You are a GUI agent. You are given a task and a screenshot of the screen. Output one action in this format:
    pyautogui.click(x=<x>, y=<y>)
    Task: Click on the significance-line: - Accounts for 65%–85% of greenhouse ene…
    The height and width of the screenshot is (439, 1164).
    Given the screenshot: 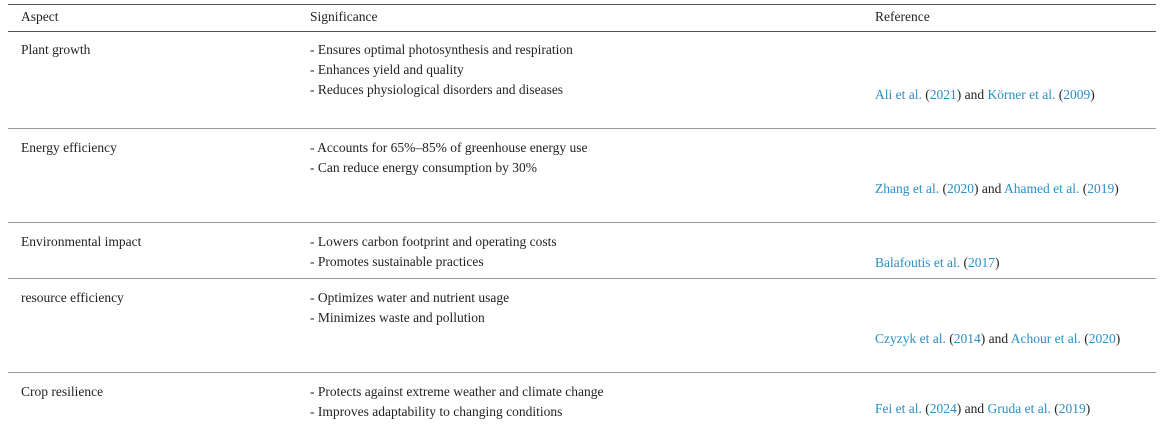 What is the action you would take?
    pyautogui.click(x=449, y=147)
    